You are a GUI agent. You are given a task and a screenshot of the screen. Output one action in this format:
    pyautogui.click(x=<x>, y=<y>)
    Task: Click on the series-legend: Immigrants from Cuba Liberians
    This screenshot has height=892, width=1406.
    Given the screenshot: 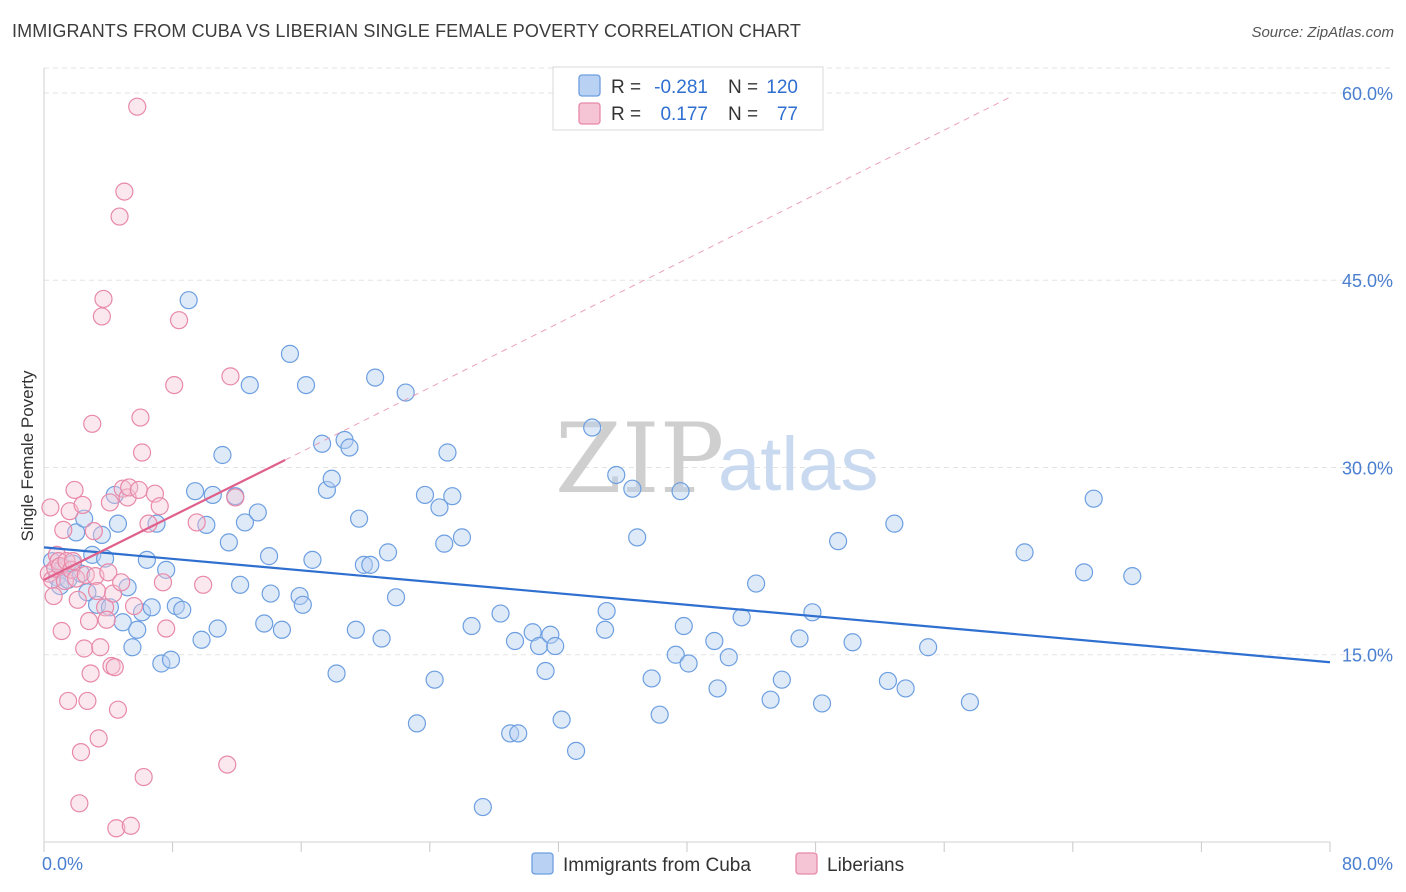 What is the action you would take?
    pyautogui.click(x=717, y=864)
    